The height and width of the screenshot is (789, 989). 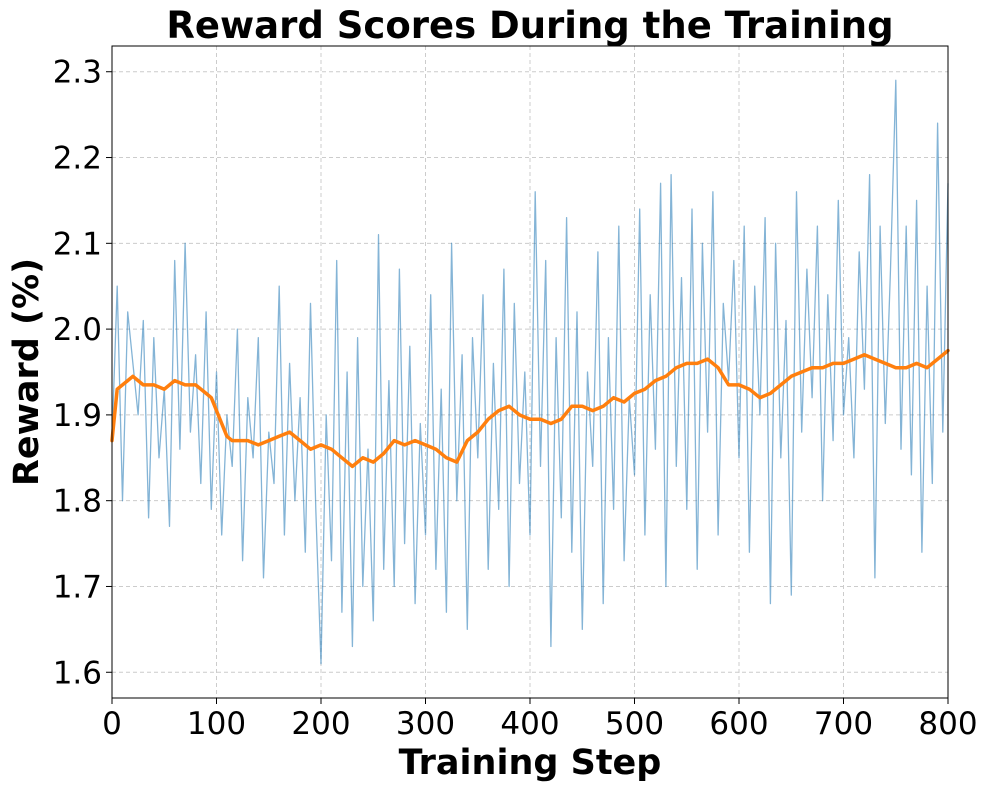 I want to click on y-tick-label: 1.9, so click(x=77, y=416).